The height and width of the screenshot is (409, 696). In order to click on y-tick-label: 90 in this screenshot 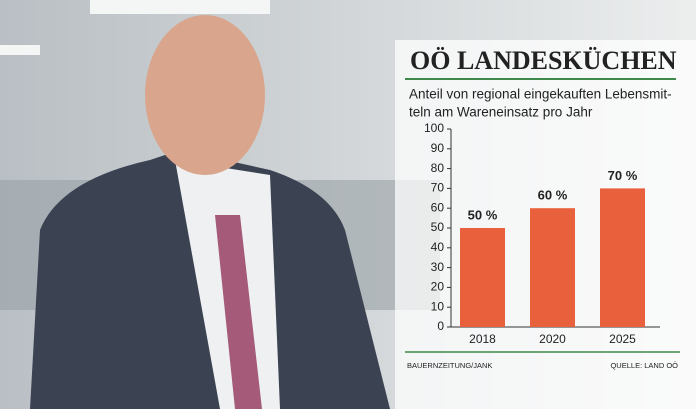, I will do `click(438, 148)`.